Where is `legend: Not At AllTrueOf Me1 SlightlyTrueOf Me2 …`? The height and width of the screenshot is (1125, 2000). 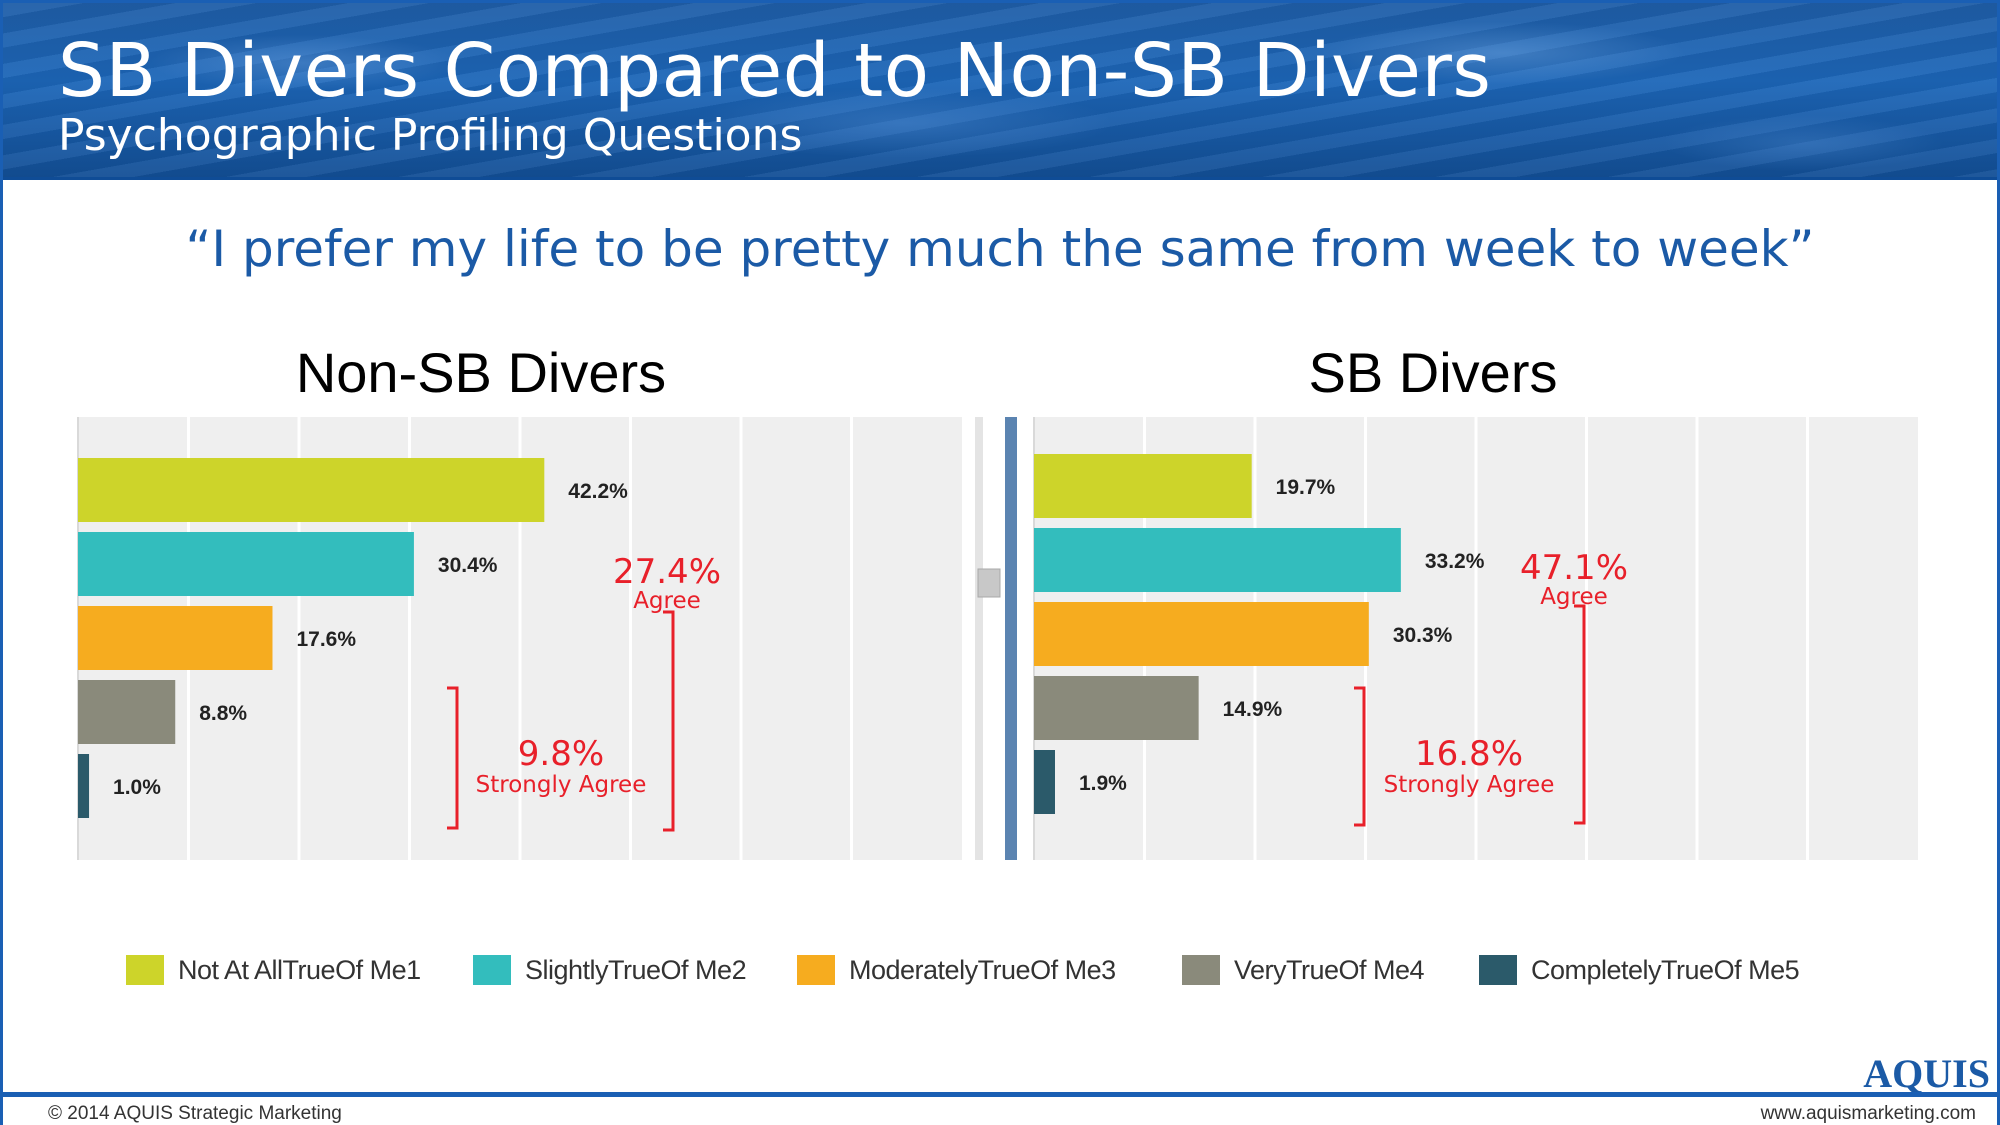
legend: Not At AllTrueOf Me1 SlightlyTrueOf Me2 … is located at coordinates (1000, 970).